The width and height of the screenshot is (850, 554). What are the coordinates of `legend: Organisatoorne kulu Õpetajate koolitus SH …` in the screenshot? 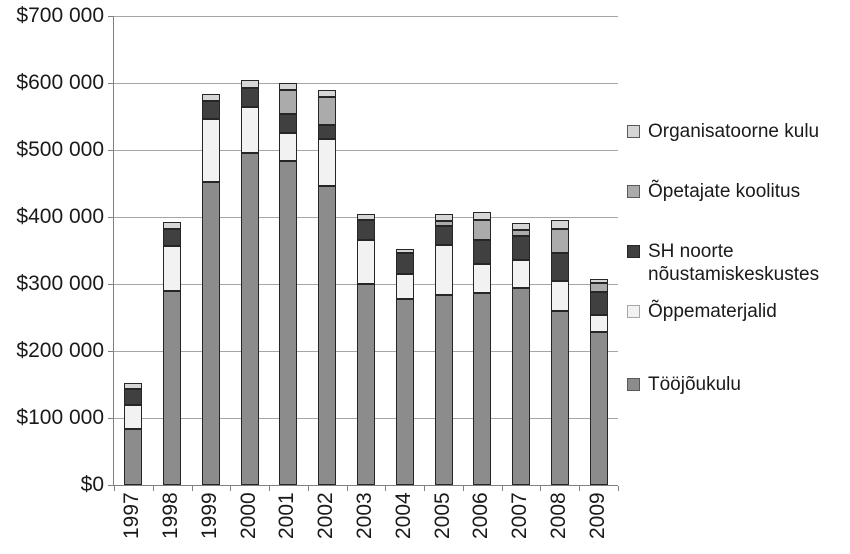 It's located at (737, 276).